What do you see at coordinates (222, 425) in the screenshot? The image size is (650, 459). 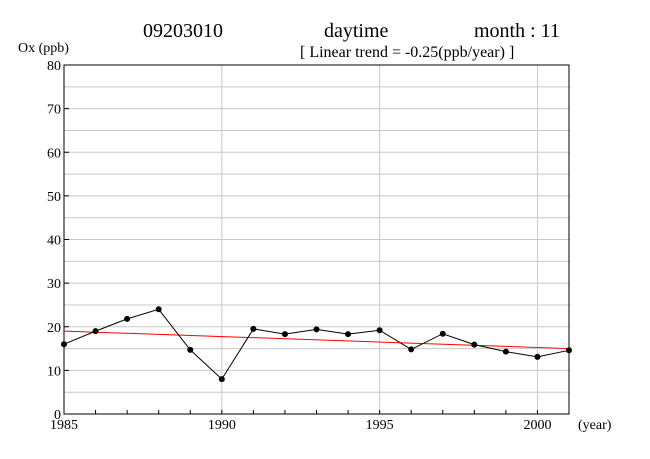 I see `x-tick-label: 1990` at bounding box center [222, 425].